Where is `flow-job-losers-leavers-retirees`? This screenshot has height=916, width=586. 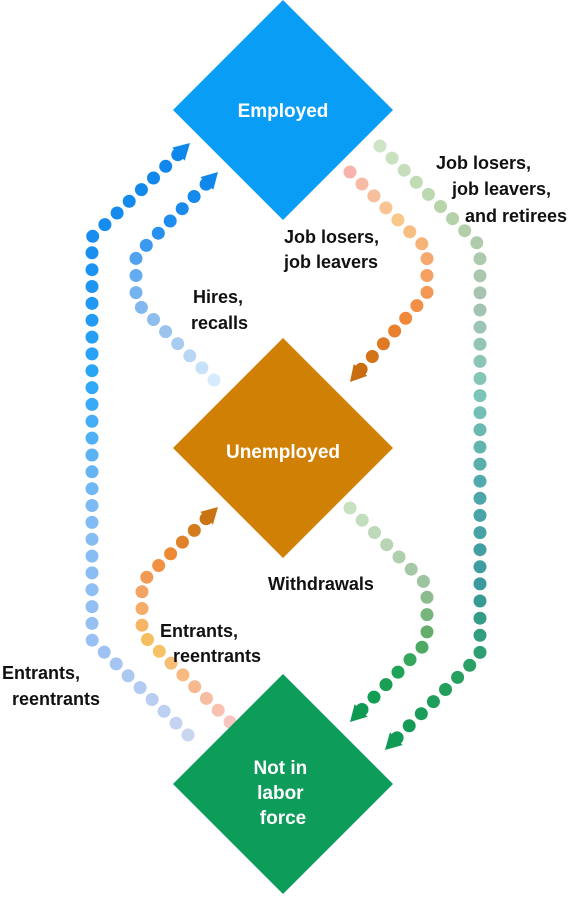
flow-job-losers-leavers-retirees is located at coordinates (430, 444).